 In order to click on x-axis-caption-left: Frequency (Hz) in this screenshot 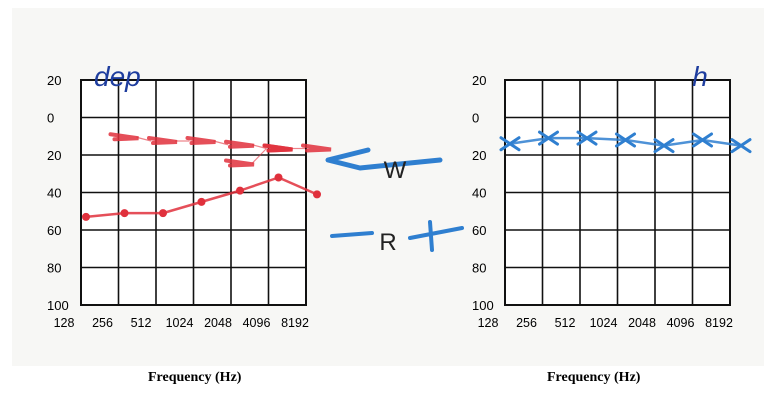, I will do `click(195, 377)`.